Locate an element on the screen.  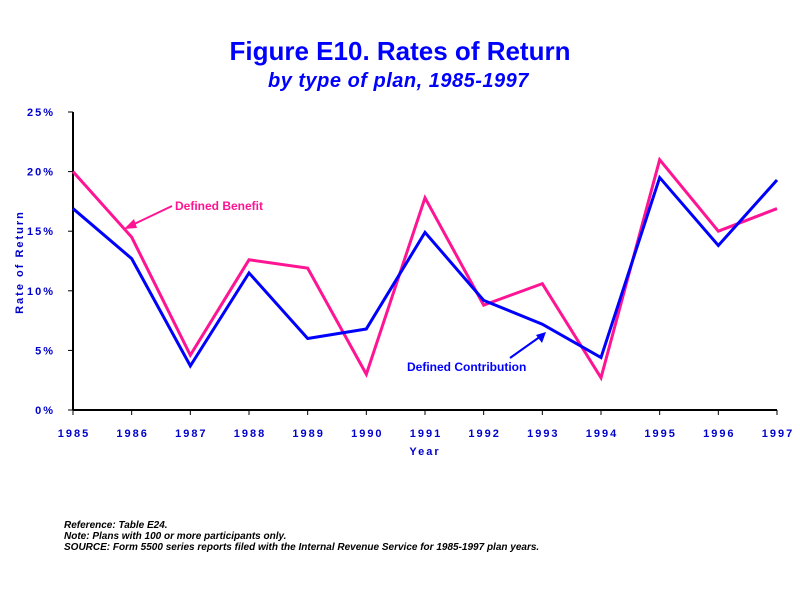
note-reference: Reference: Table E24. is located at coordinates (116, 525).